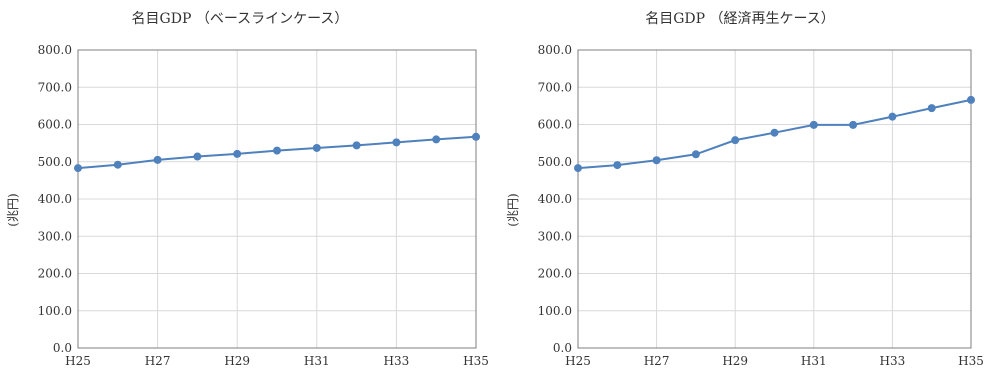 The height and width of the screenshot is (373, 986). Describe the element at coordinates (740, 19) in the screenshot. I see `chart-title: 名目GDP （経済再生ケース）` at that location.